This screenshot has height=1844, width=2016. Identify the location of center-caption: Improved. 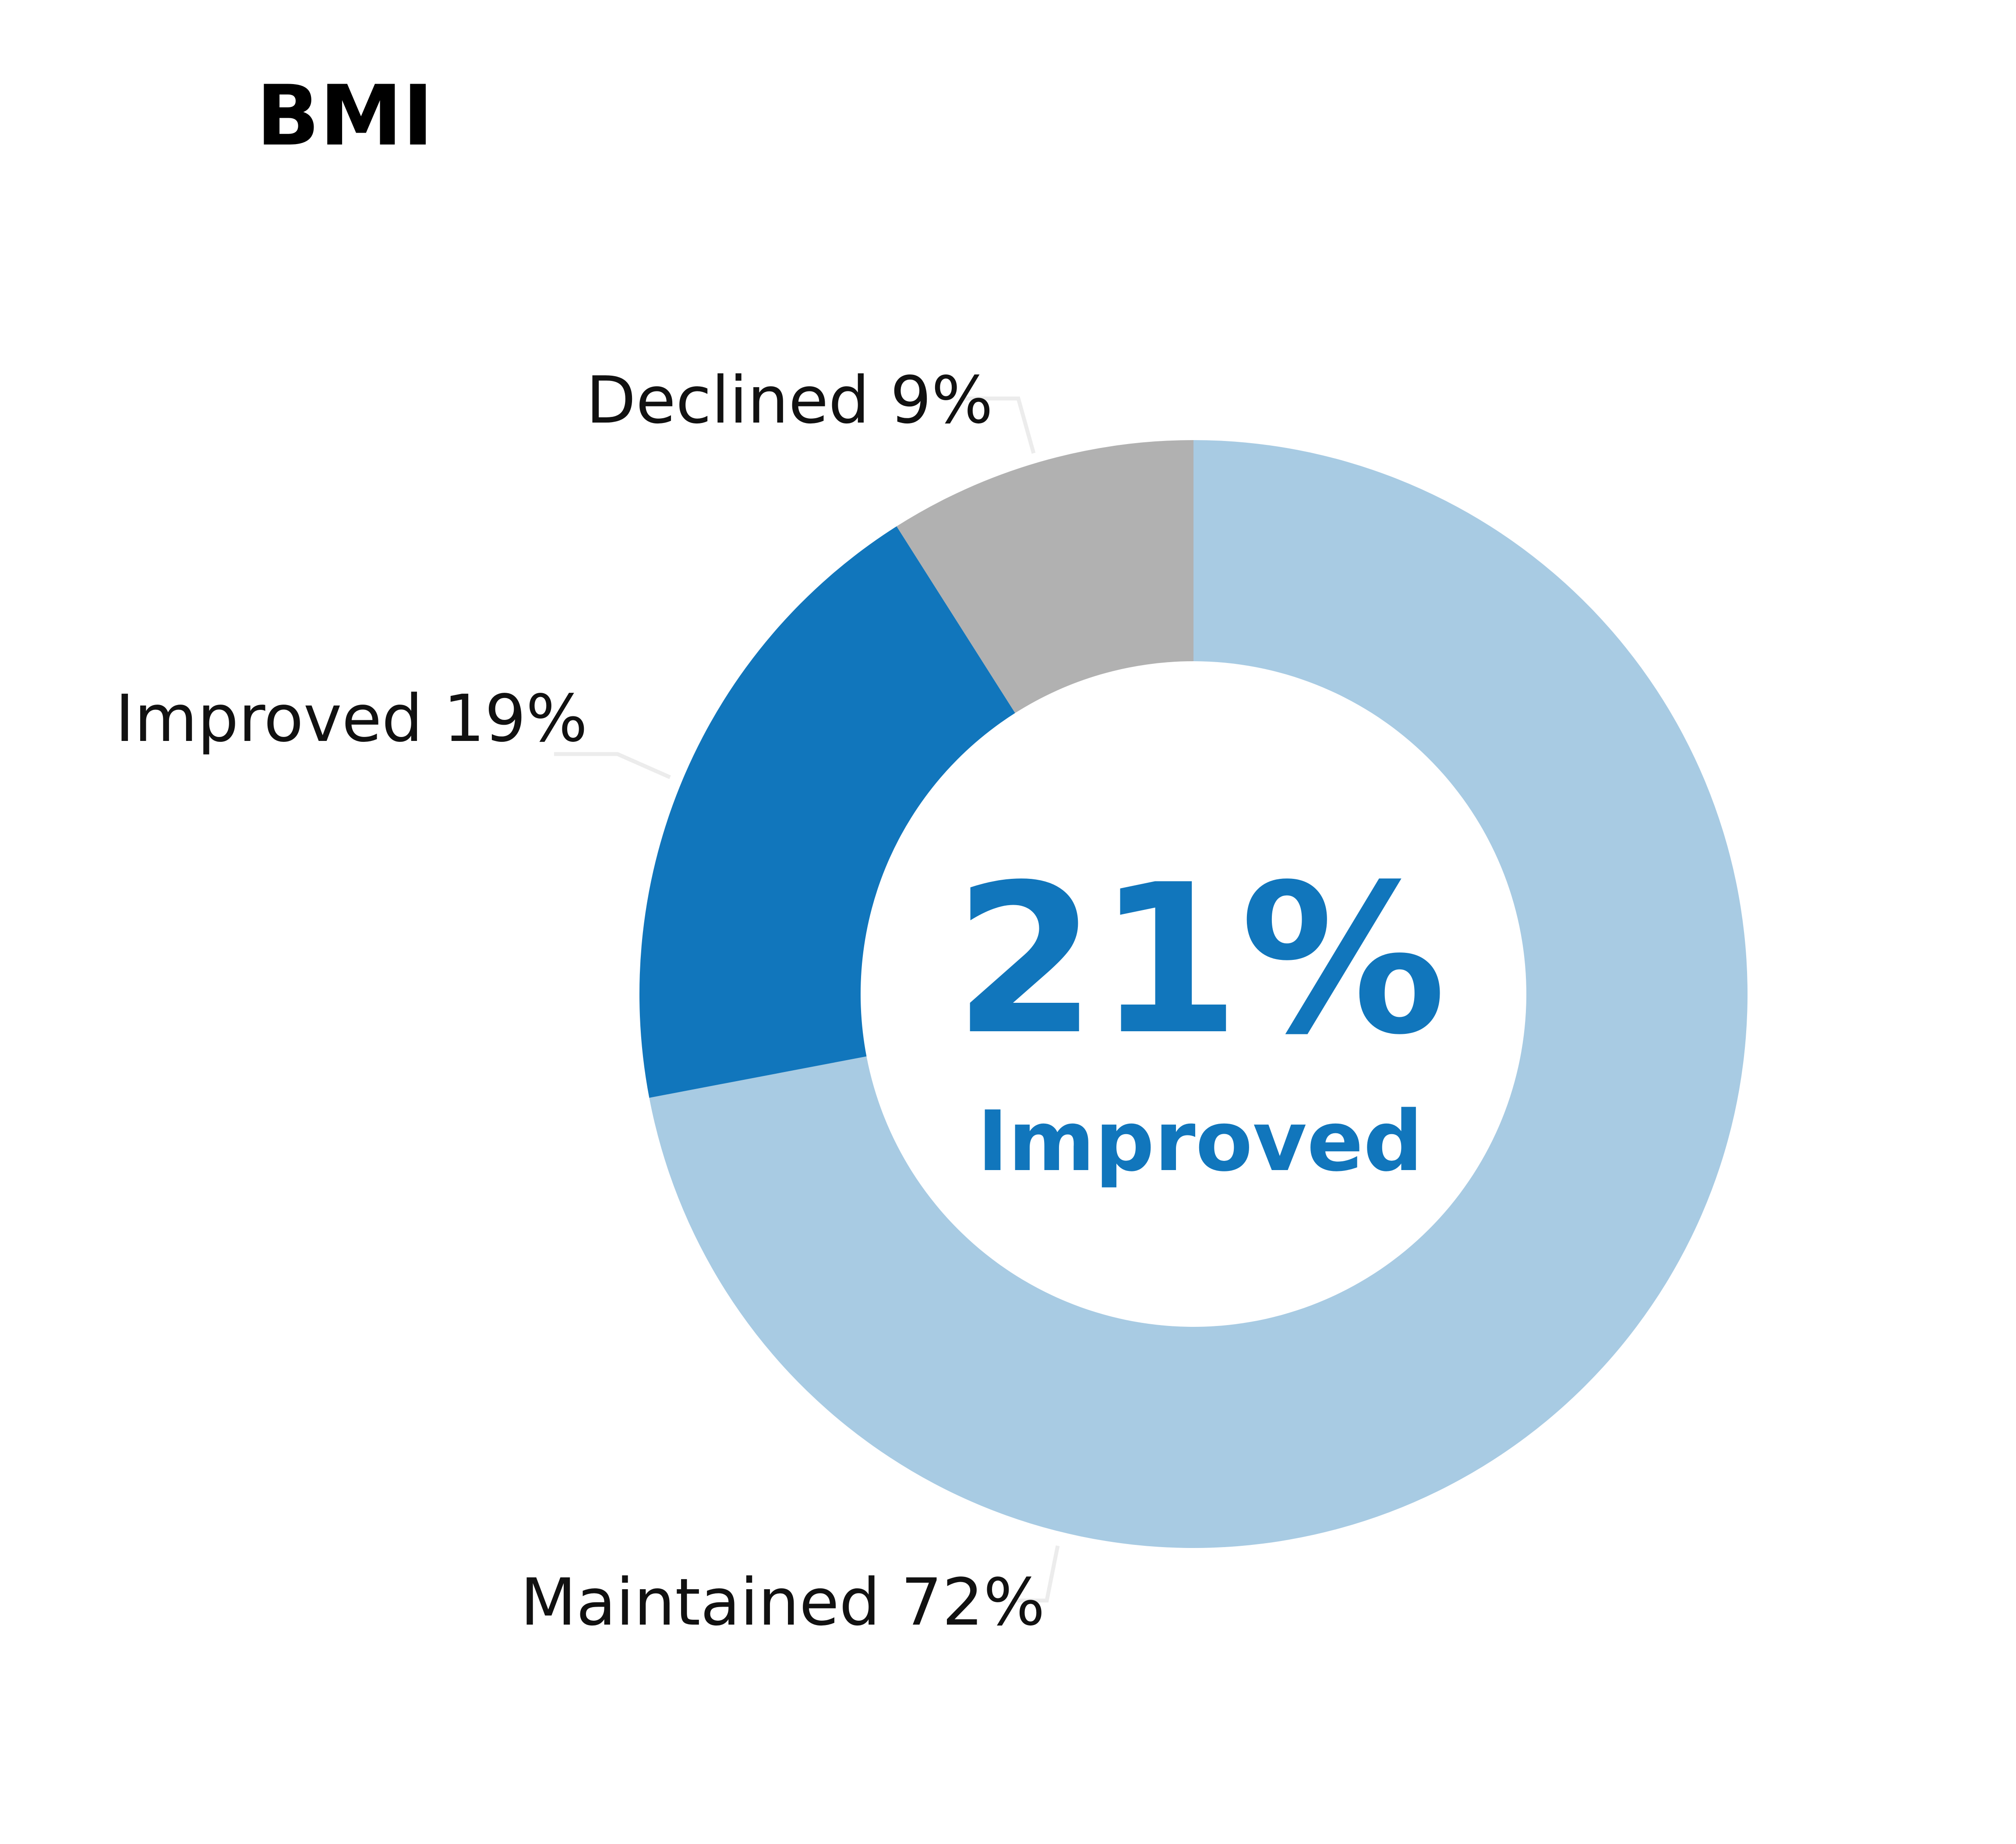
(1200, 1141).